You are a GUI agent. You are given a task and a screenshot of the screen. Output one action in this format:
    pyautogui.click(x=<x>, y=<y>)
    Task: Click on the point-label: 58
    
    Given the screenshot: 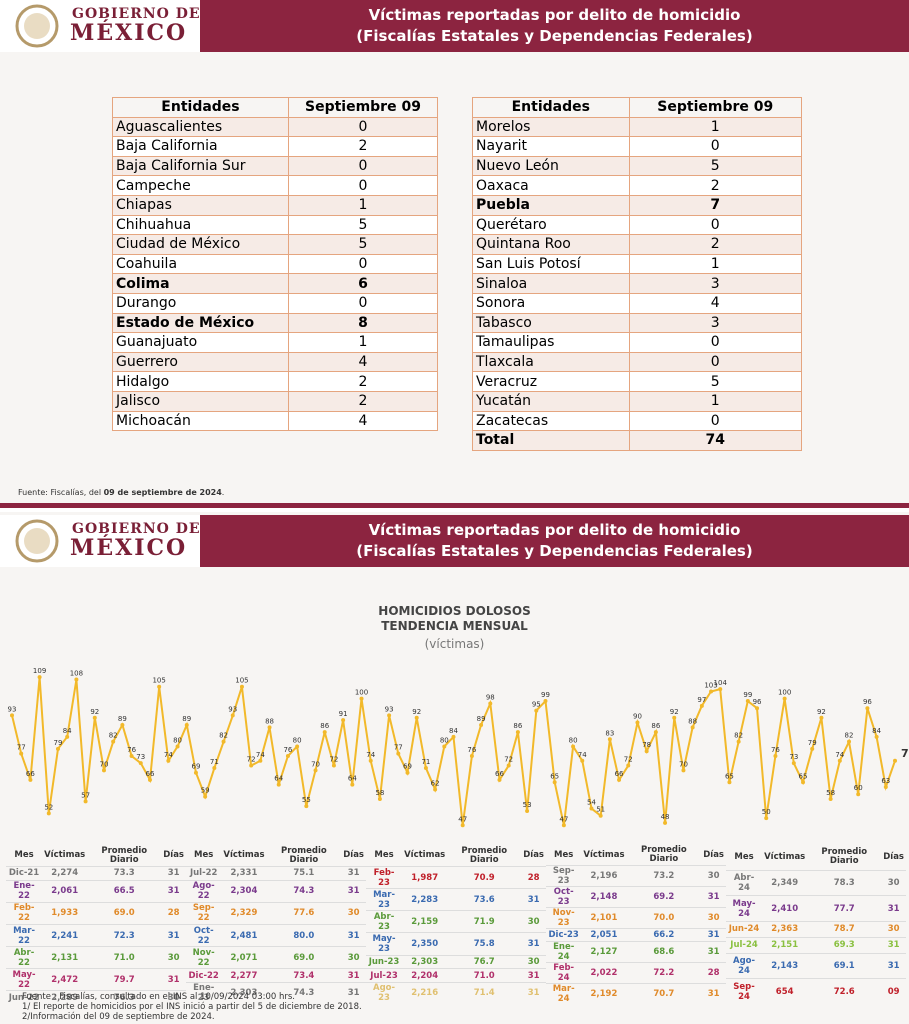 What is the action you would take?
    pyautogui.click(x=379, y=793)
    